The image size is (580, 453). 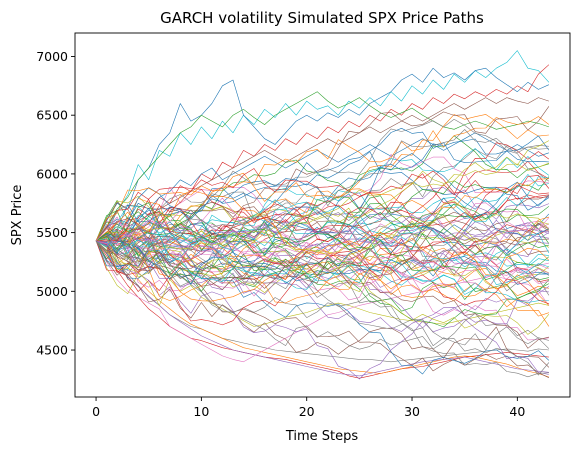 I want to click on x-tick-label: 40, so click(x=517, y=411).